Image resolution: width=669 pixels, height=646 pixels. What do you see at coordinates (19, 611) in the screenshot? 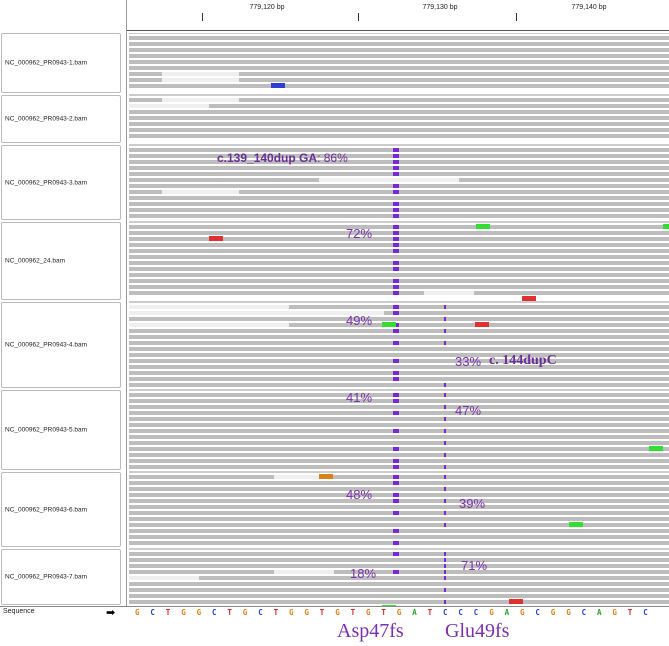
I see `sequence-label: Sequence` at bounding box center [19, 611].